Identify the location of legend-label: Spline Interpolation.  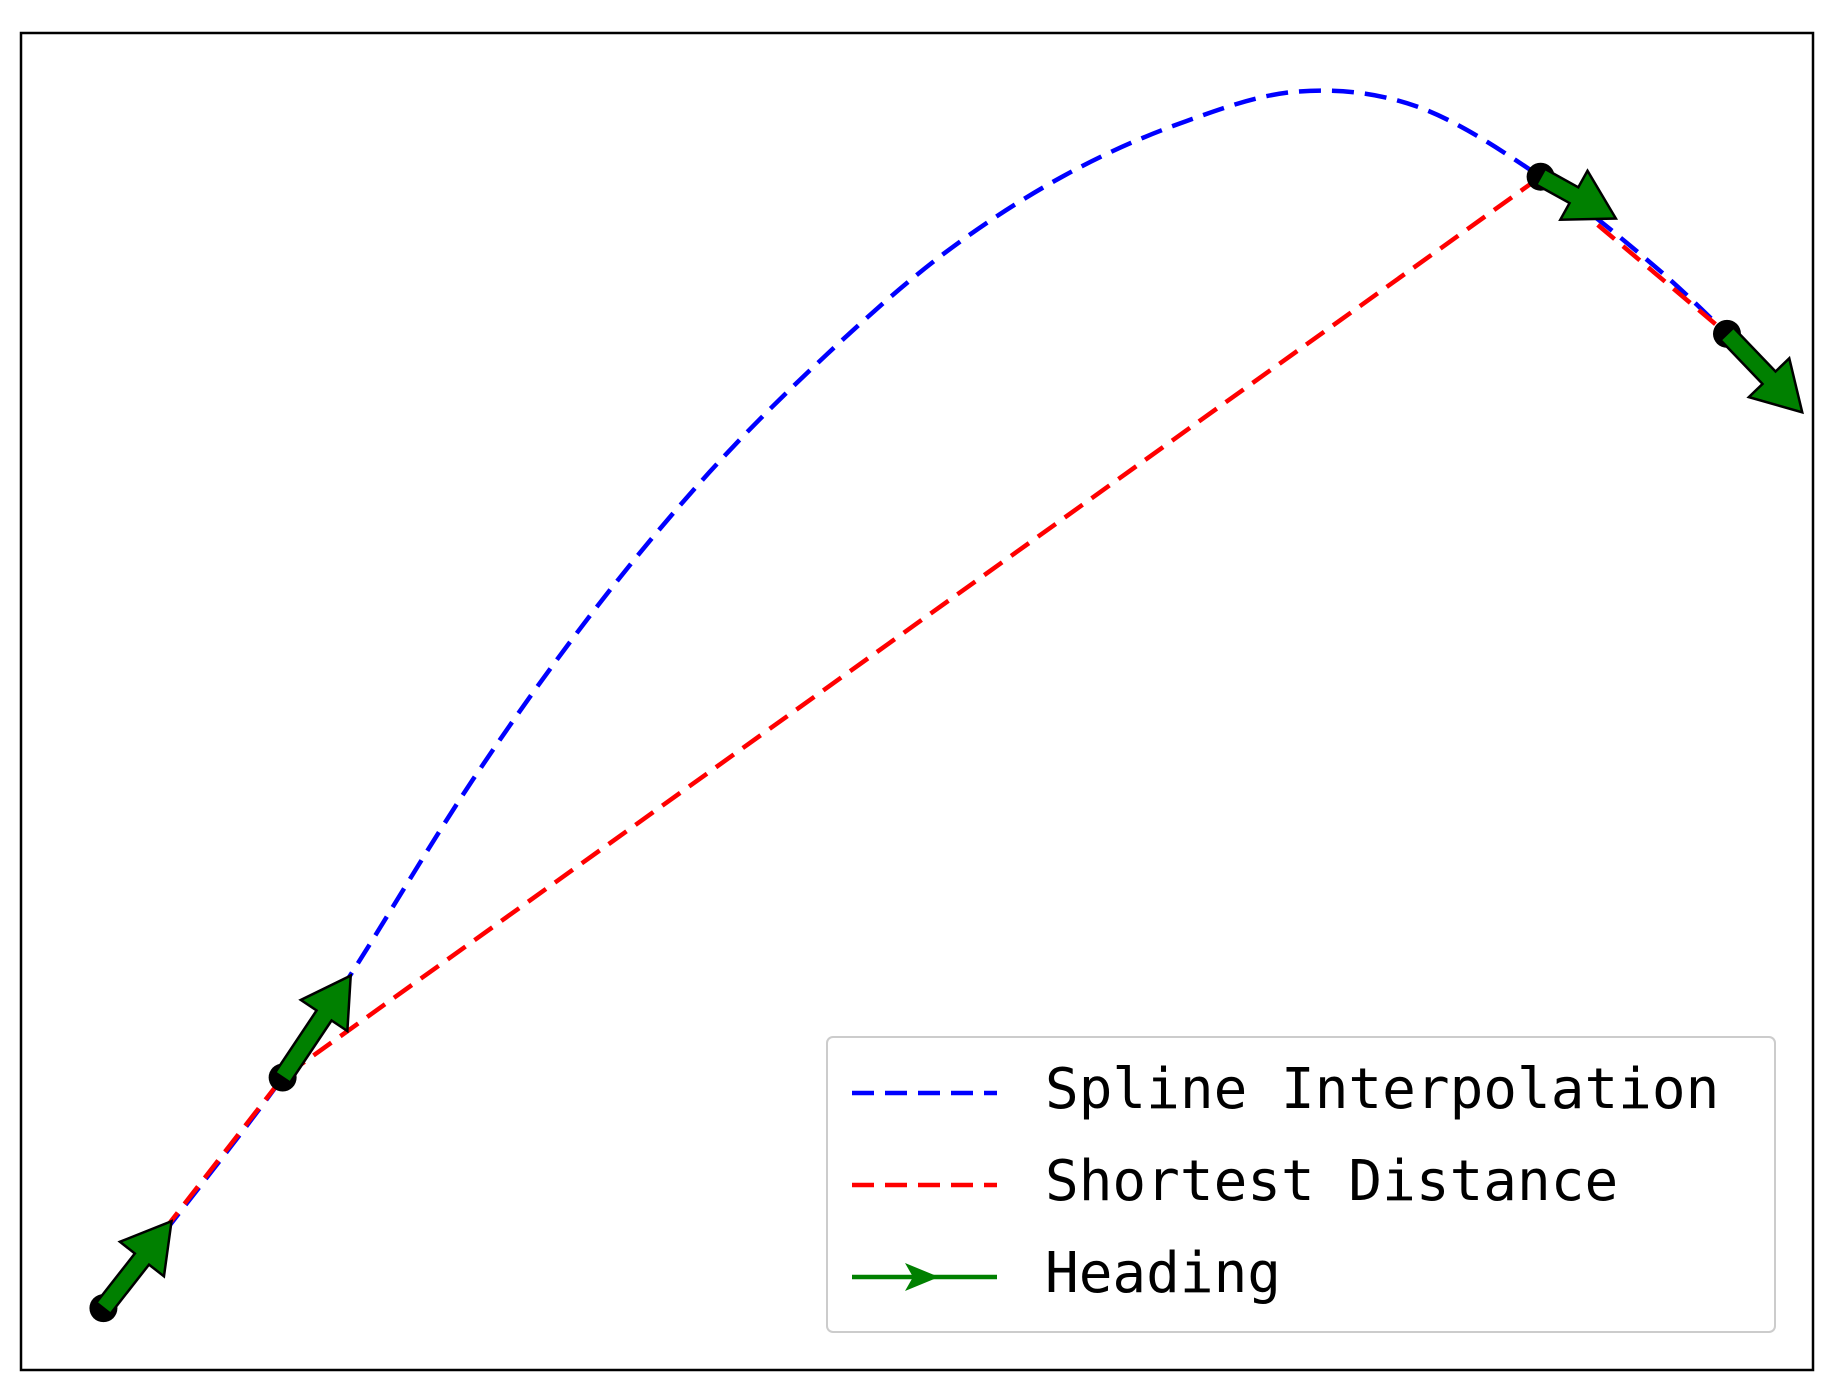
(1382, 1089).